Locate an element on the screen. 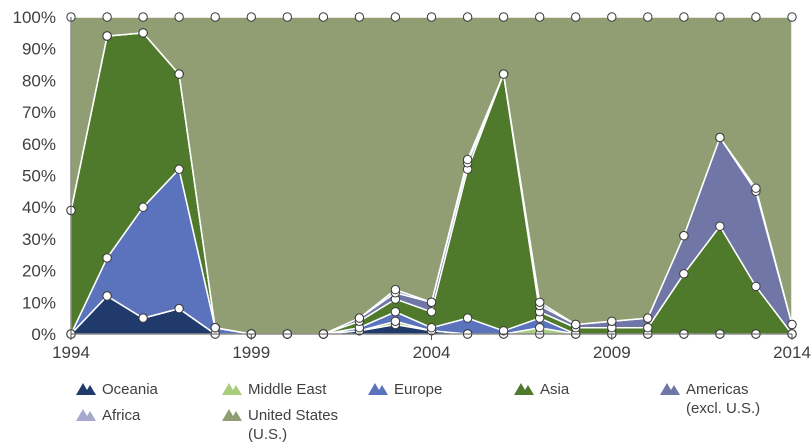 The height and width of the screenshot is (444, 812). marker-united-states-u-s-2000 is located at coordinates (287, 17).